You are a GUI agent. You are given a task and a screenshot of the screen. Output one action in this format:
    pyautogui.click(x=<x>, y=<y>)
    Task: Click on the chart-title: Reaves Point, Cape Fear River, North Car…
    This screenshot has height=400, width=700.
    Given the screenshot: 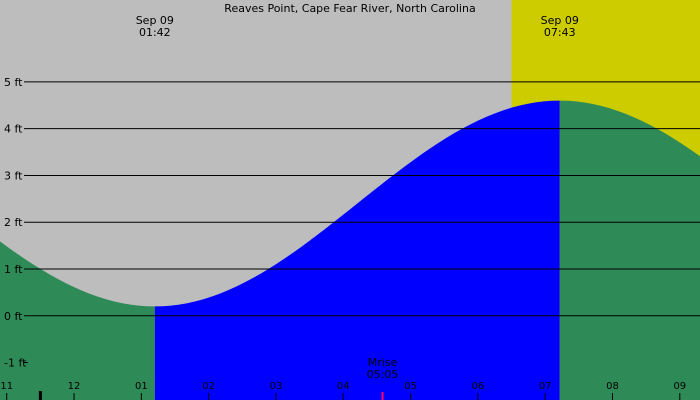 What is the action you would take?
    pyautogui.click(x=349, y=8)
    